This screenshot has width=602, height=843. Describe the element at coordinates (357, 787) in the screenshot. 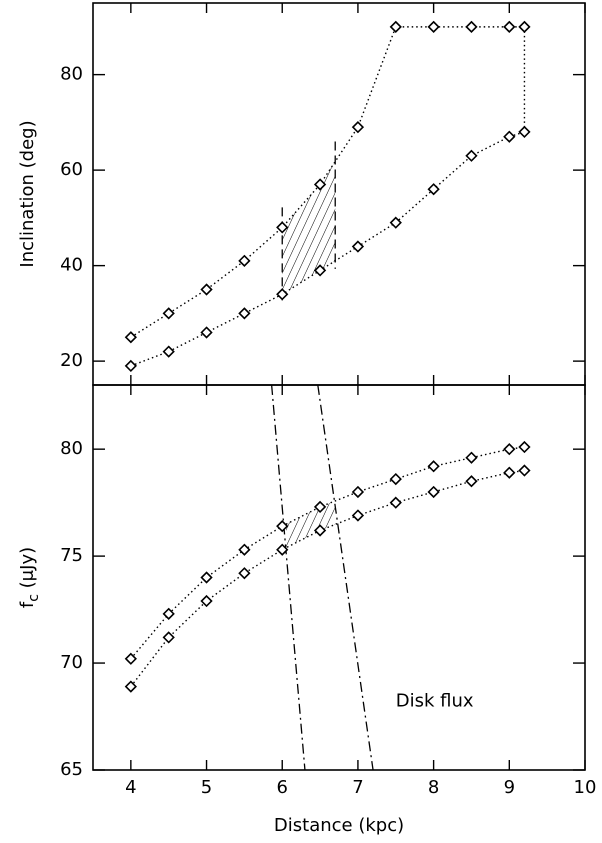

I see `x-tick-label: 7` at that location.